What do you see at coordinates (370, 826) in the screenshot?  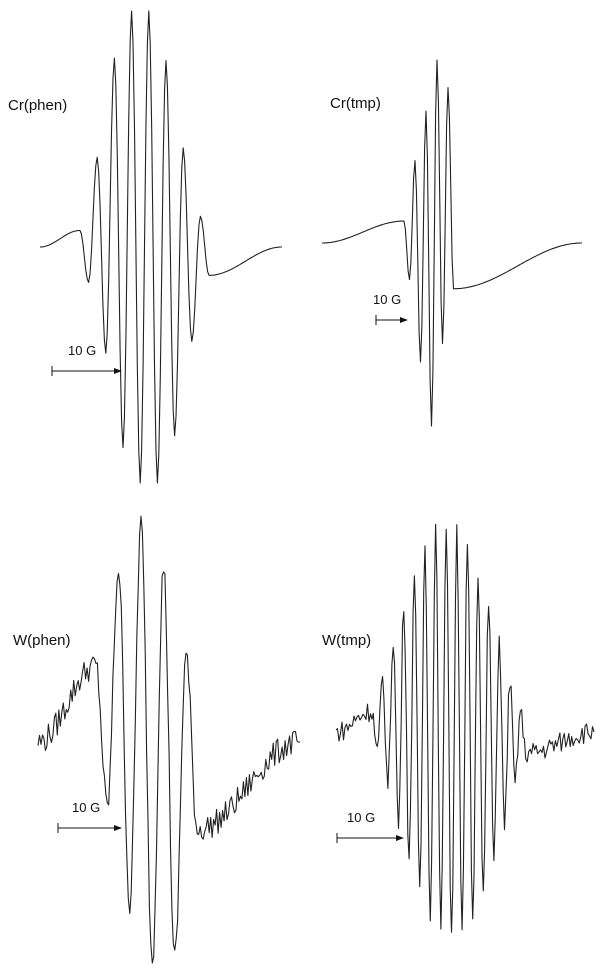 I see `scale-bar-w-tmp: 10 G` at bounding box center [370, 826].